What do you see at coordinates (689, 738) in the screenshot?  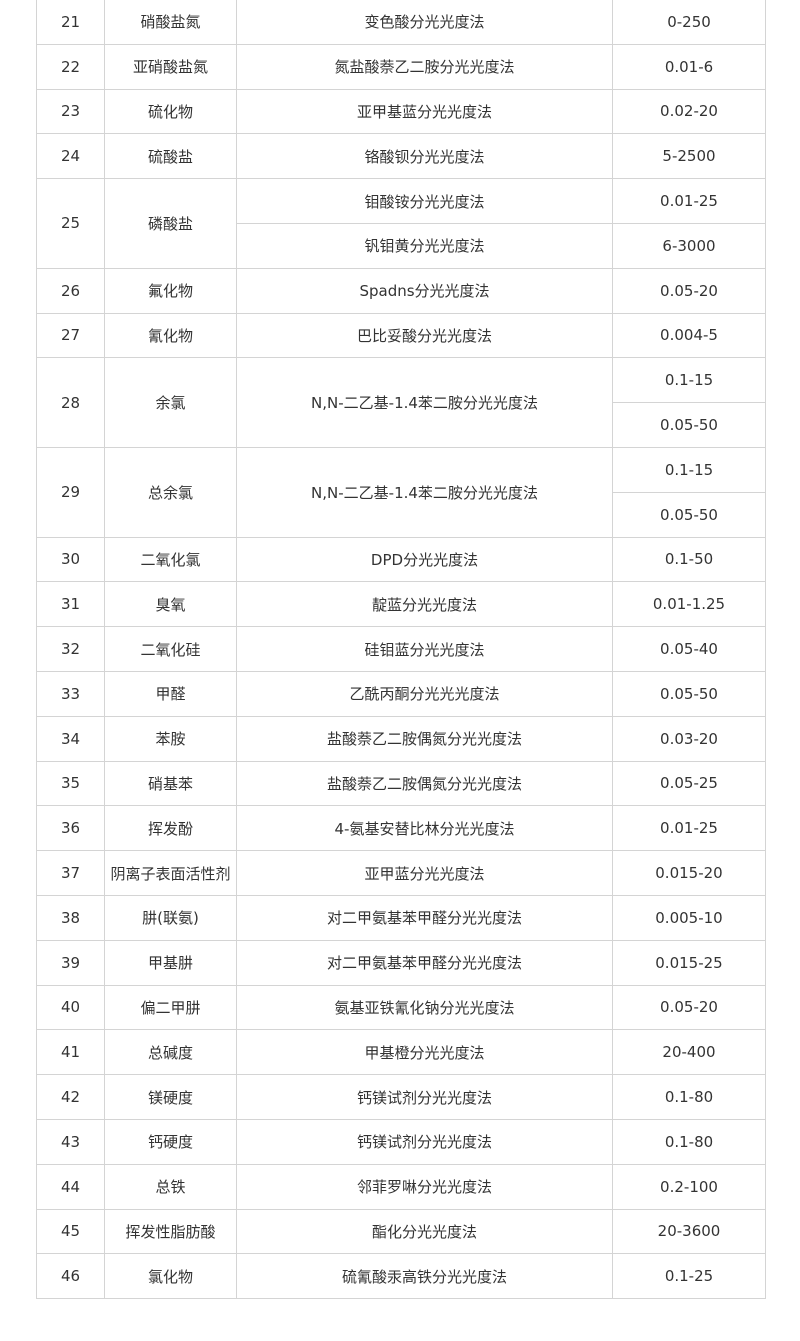 I see `measurement-range: 0.03-20` at bounding box center [689, 738].